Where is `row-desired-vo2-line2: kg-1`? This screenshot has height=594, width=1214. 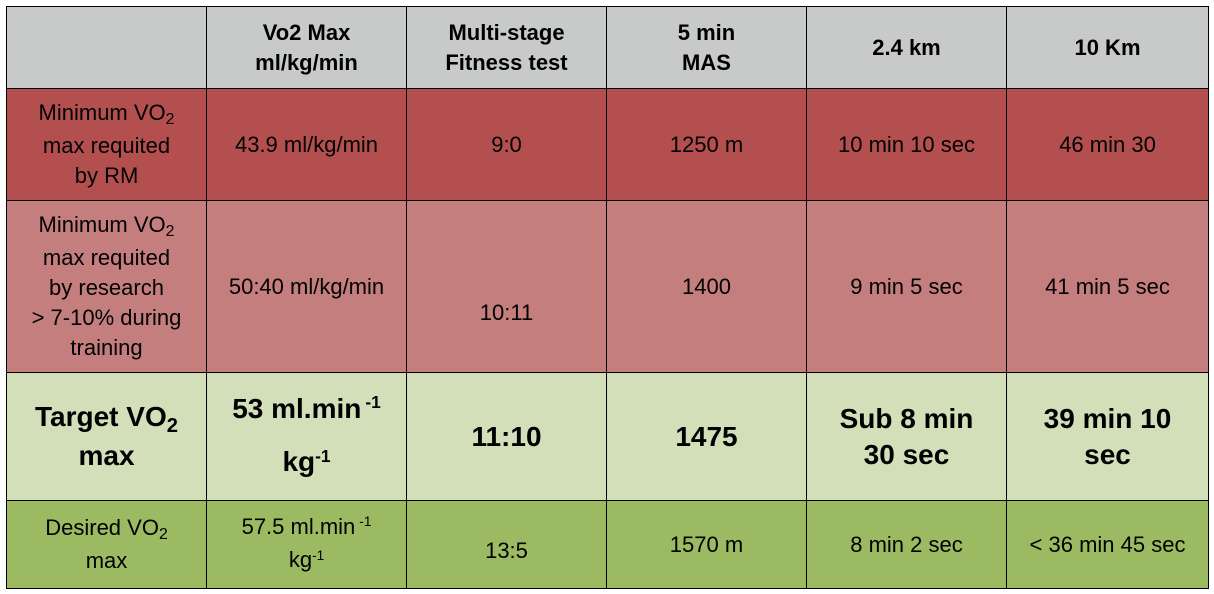 row-desired-vo2-line2: kg-1 is located at coordinates (306, 559).